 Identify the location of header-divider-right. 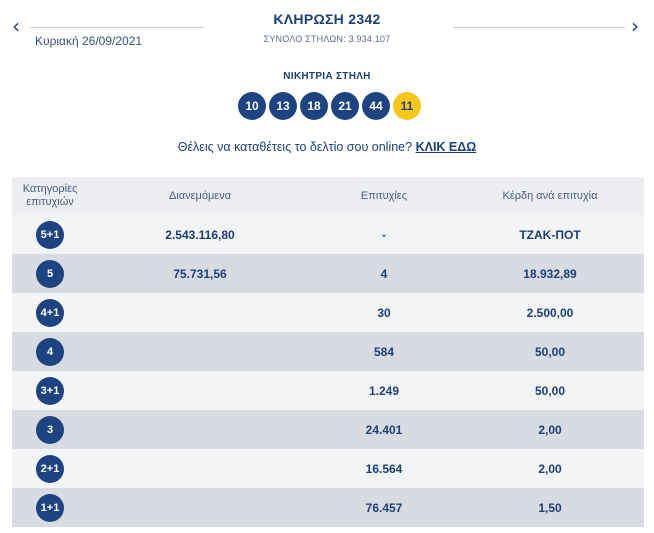
(539, 27).